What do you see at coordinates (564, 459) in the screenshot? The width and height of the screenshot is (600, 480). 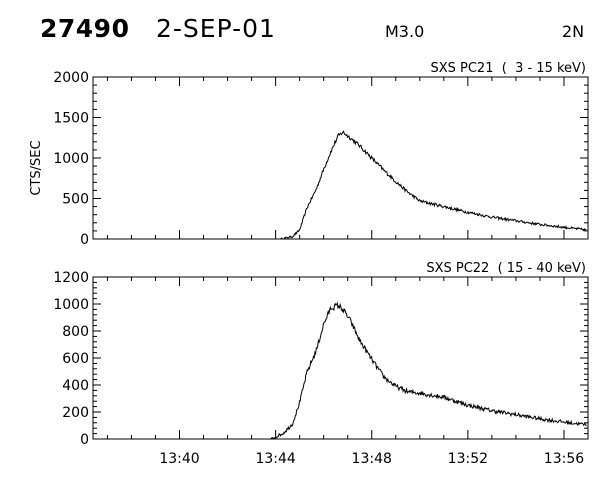 I see `x-tick-label: 13:56` at bounding box center [564, 459].